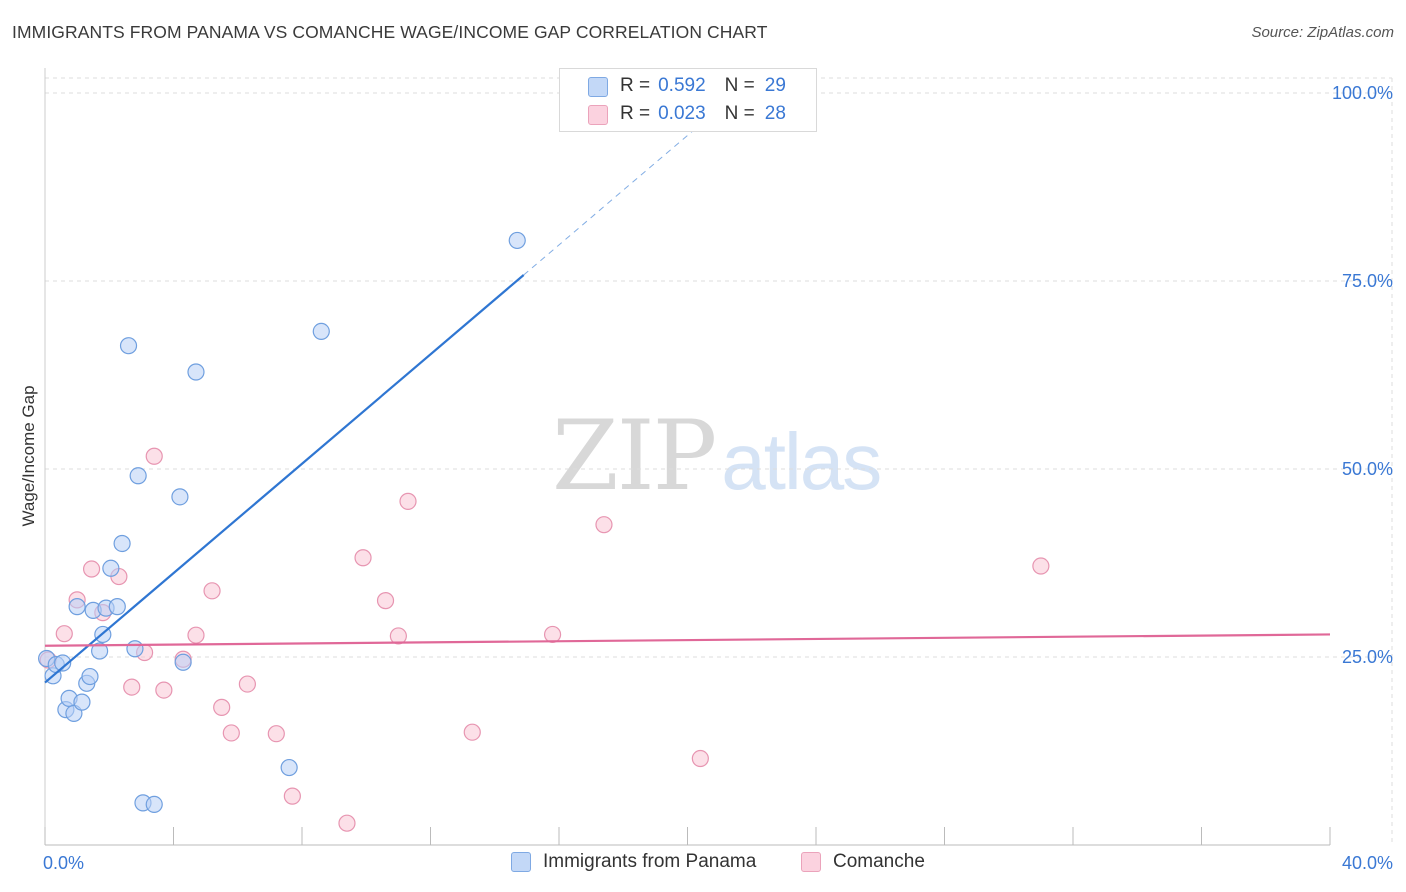 This screenshot has height=892, width=1406. I want to click on trend-line-comanche, so click(687, 640).